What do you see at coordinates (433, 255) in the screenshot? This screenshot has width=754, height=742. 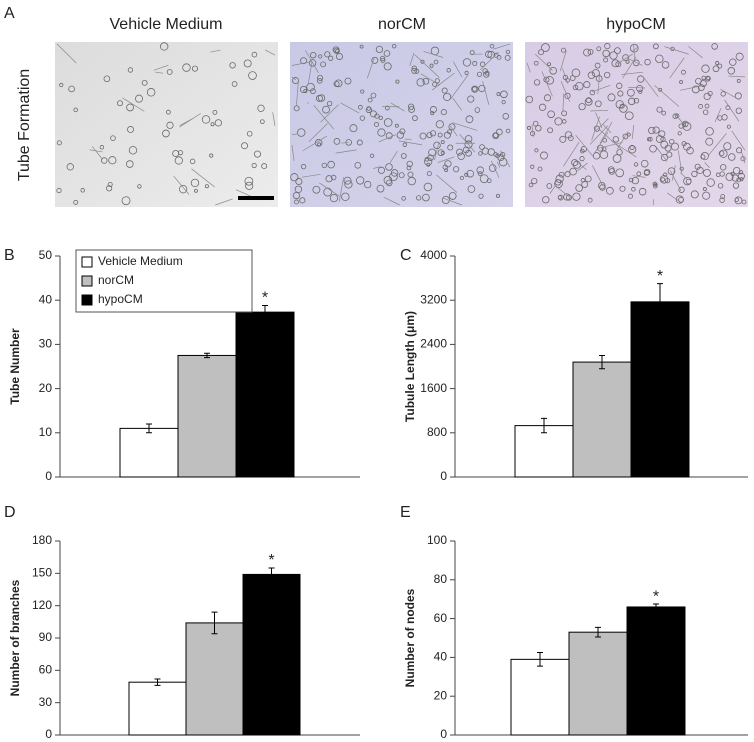 I see `y-tick-label: 4000` at bounding box center [433, 255].